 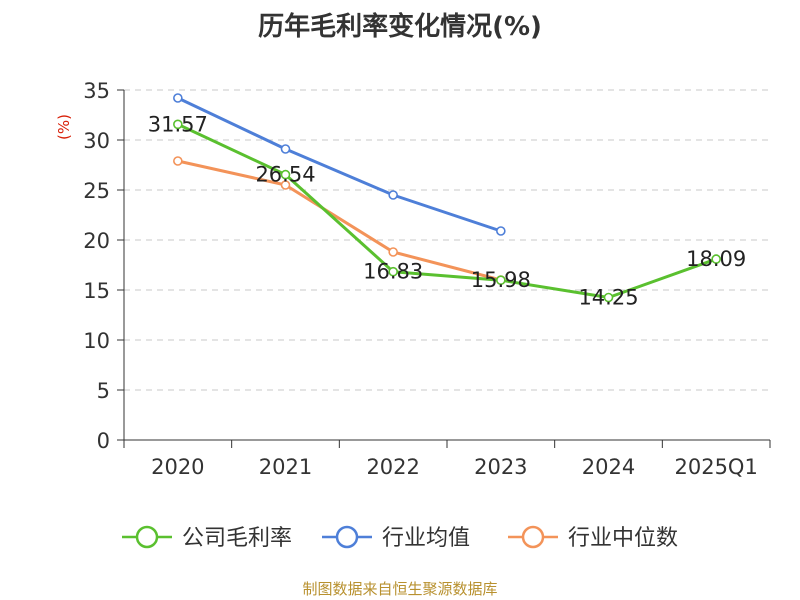 What do you see at coordinates (715, 467) in the screenshot?
I see `x-tick-label: 2025Q1` at bounding box center [715, 467].